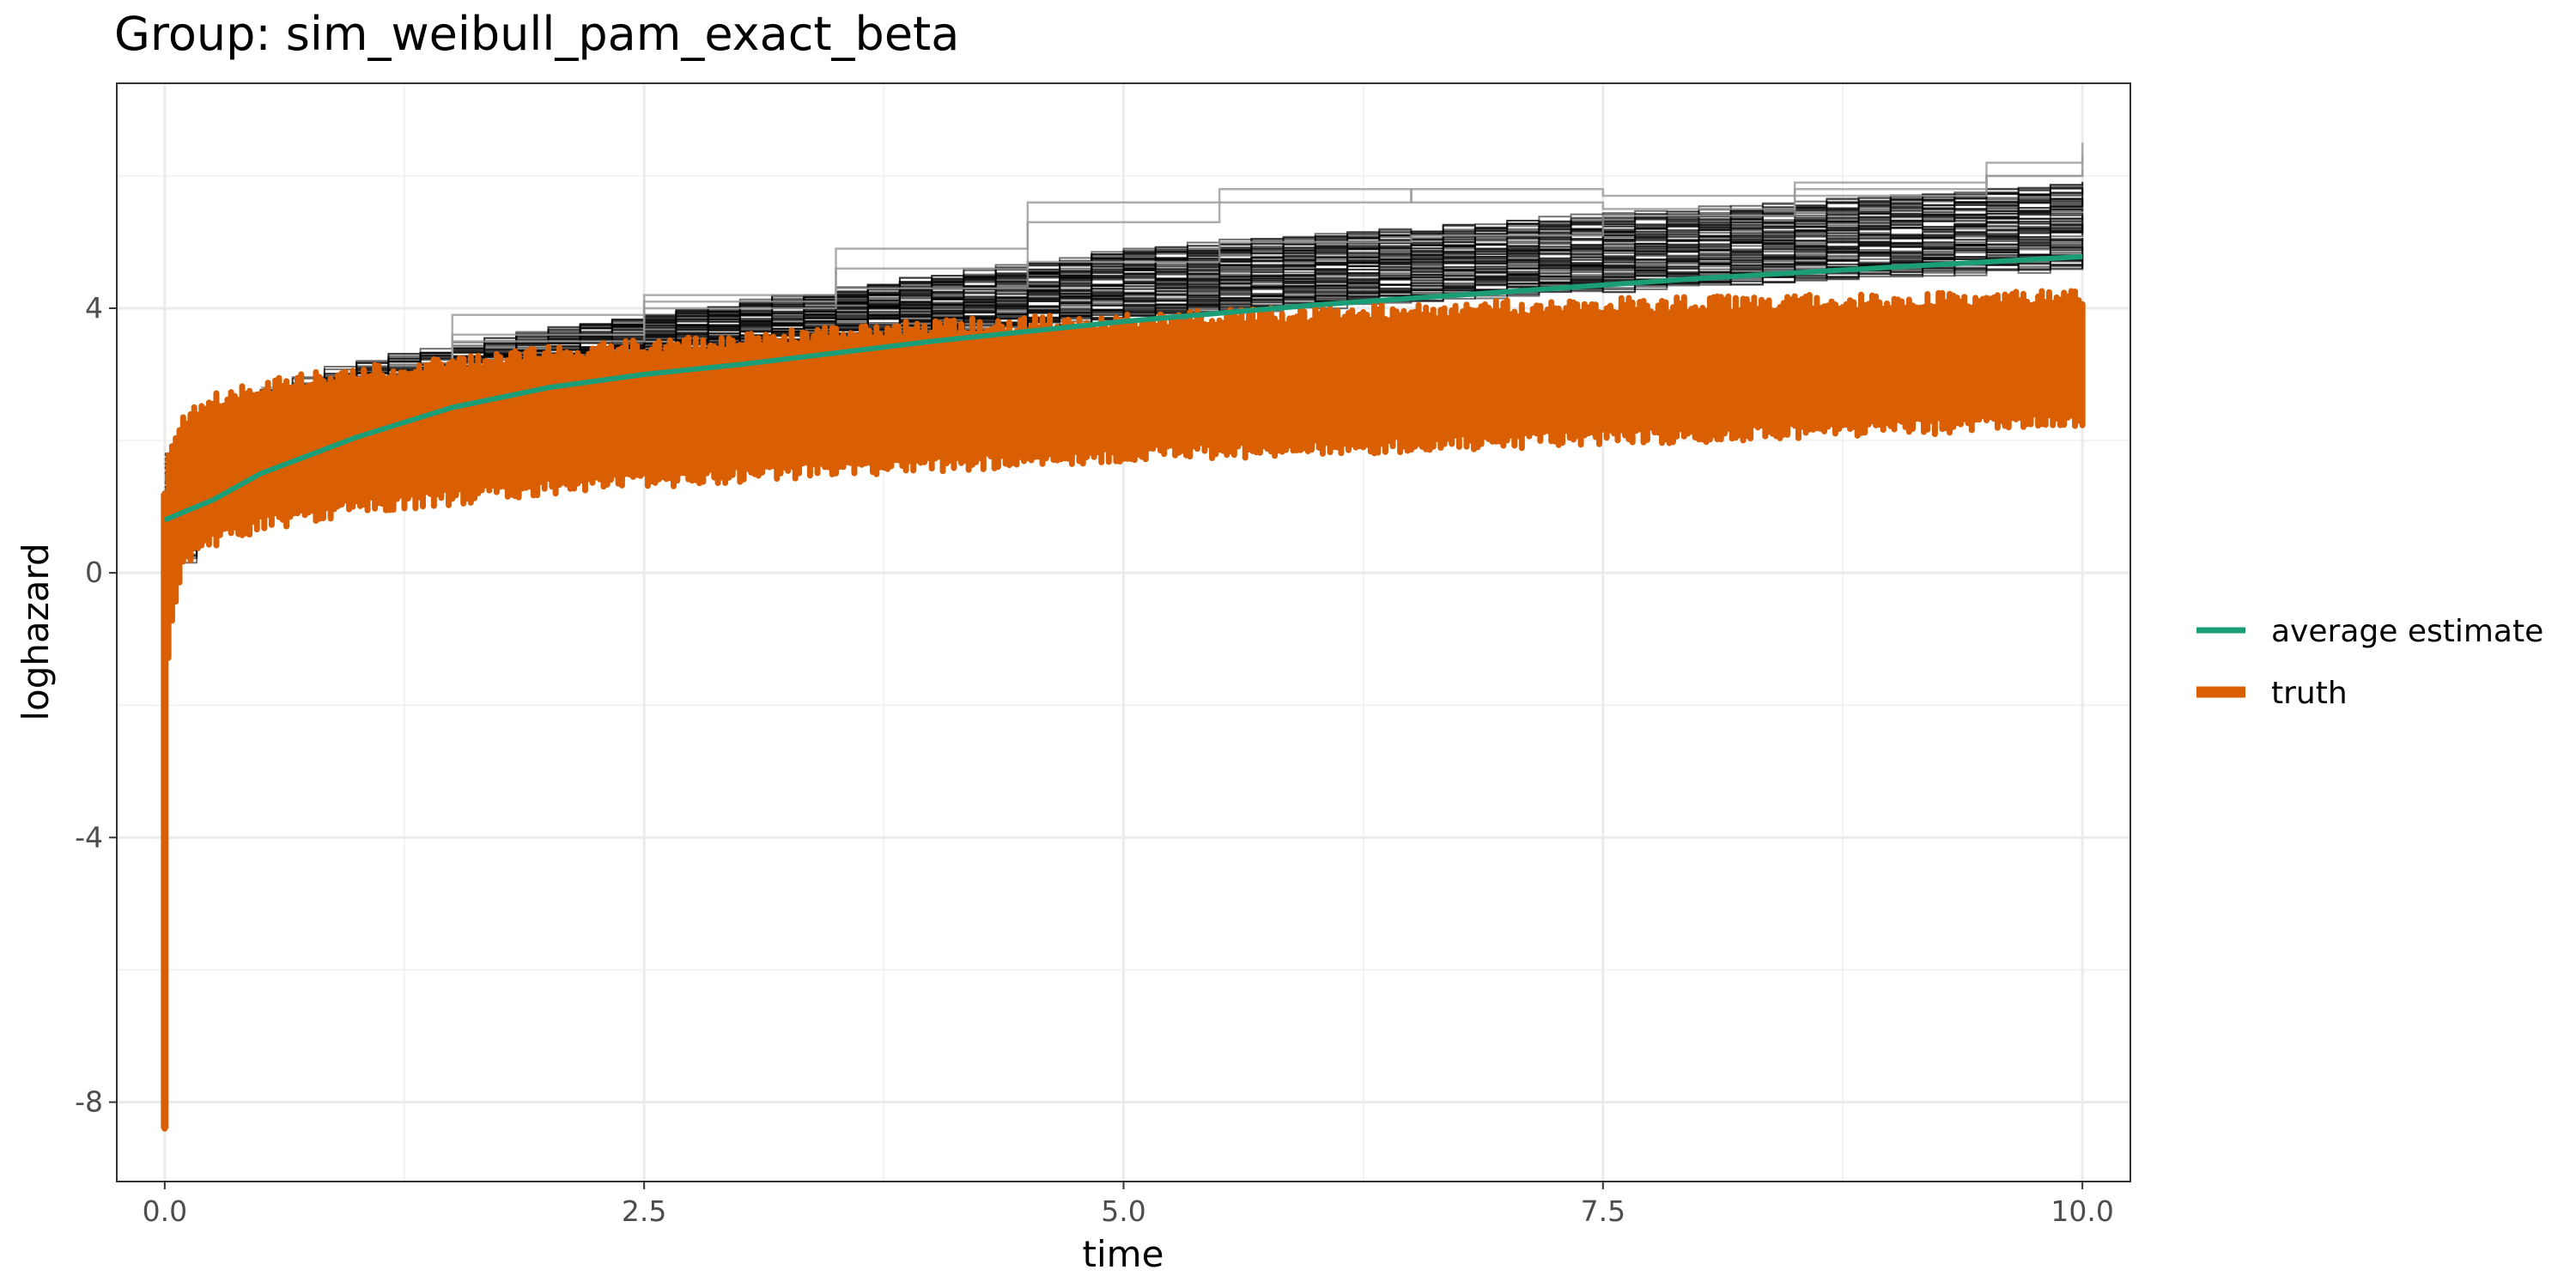  I want to click on x-axis-title: time, so click(1123, 1254).